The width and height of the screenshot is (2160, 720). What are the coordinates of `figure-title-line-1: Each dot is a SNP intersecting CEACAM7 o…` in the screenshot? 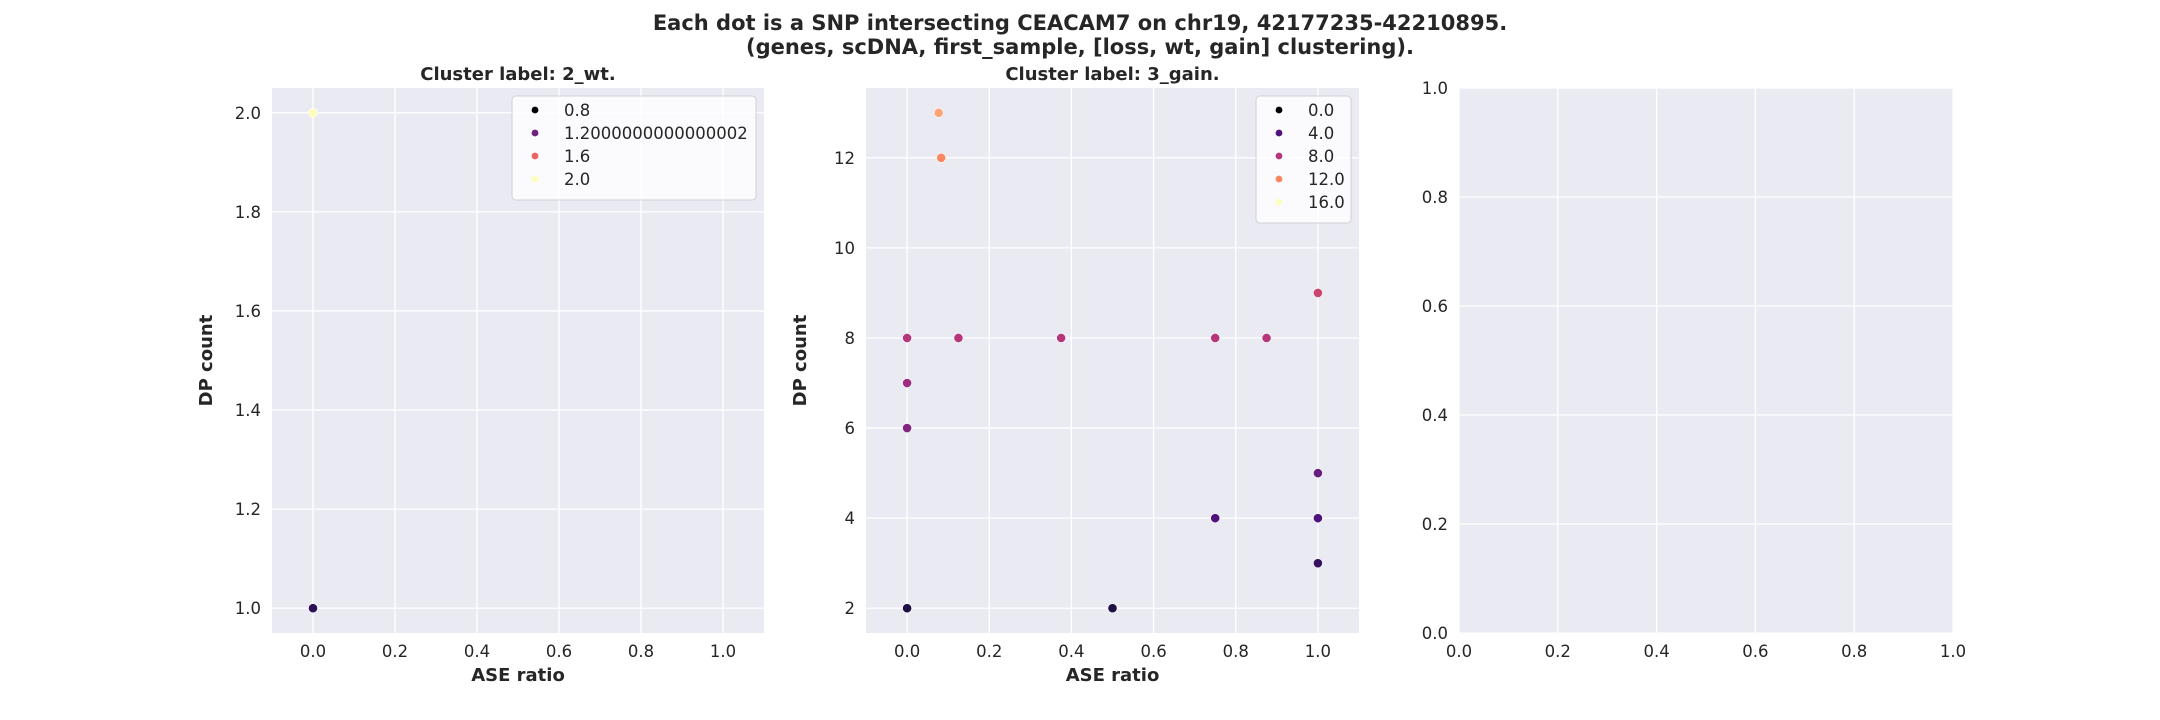 It's located at (1080, 23).